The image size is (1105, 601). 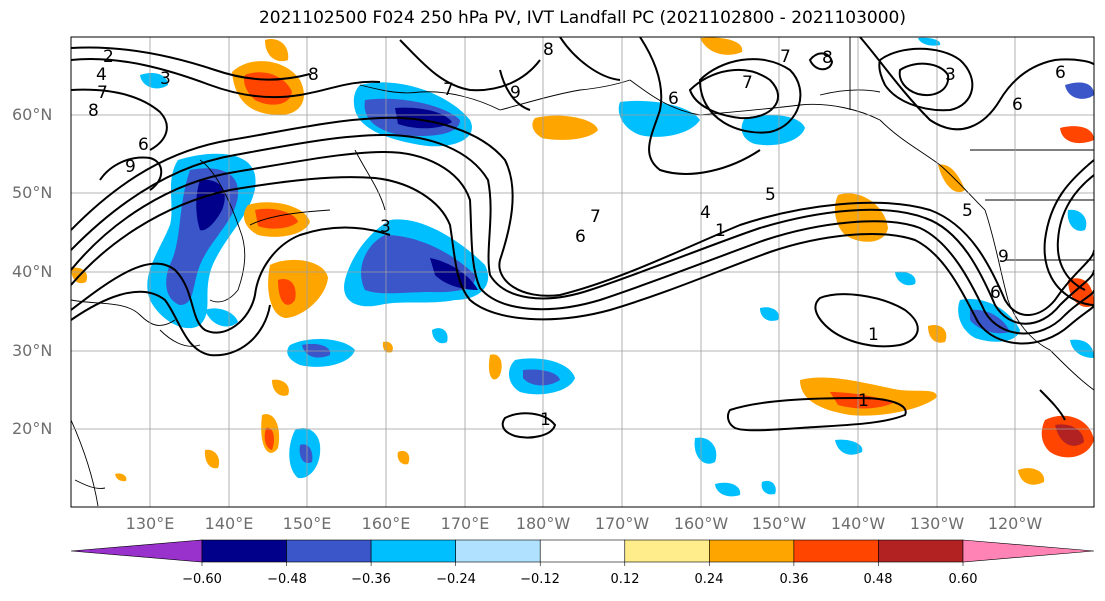 What do you see at coordinates (32, 350) in the screenshot?
I see `lat-label: 30°N` at bounding box center [32, 350].